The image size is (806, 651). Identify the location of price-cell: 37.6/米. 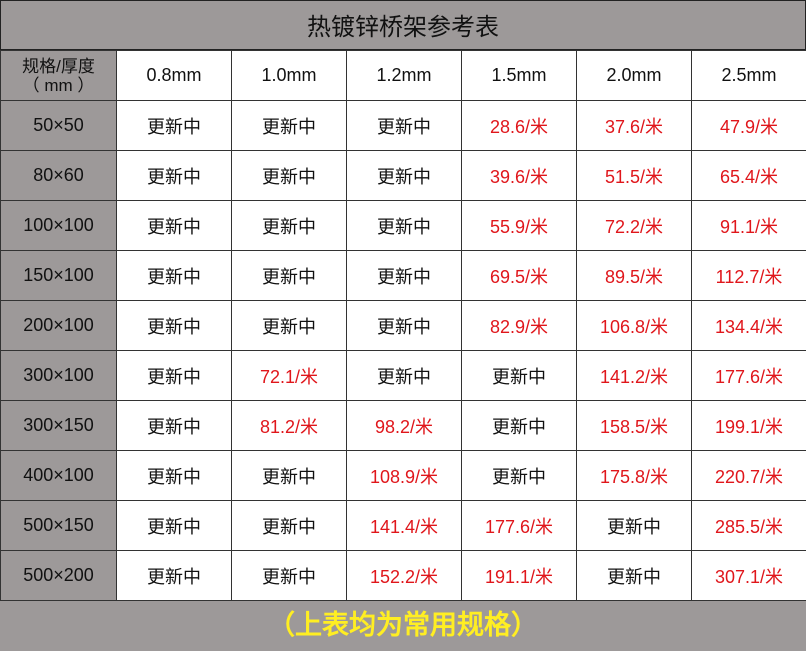
(634, 126).